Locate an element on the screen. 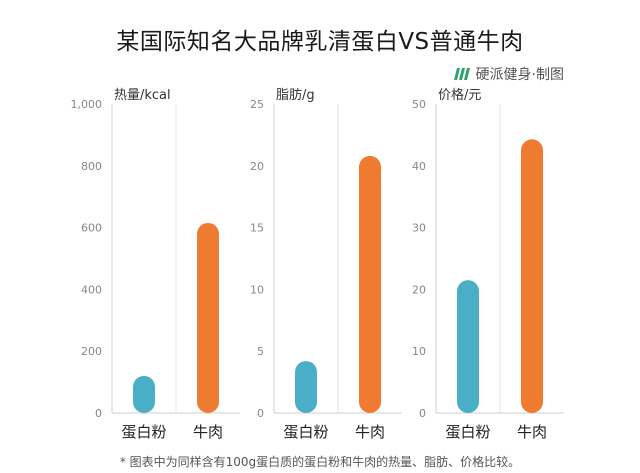  y-tick-label: 5 is located at coordinates (260, 351).